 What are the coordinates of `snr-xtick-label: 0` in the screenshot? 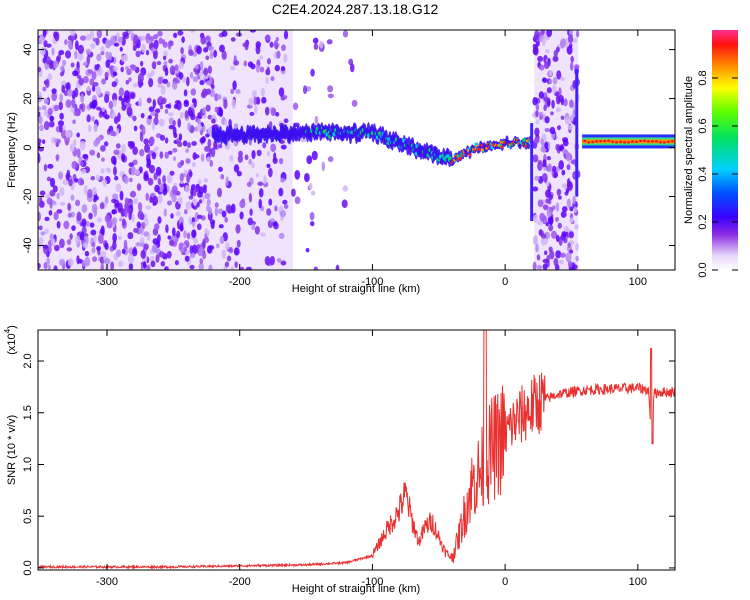 It's located at (505, 582).